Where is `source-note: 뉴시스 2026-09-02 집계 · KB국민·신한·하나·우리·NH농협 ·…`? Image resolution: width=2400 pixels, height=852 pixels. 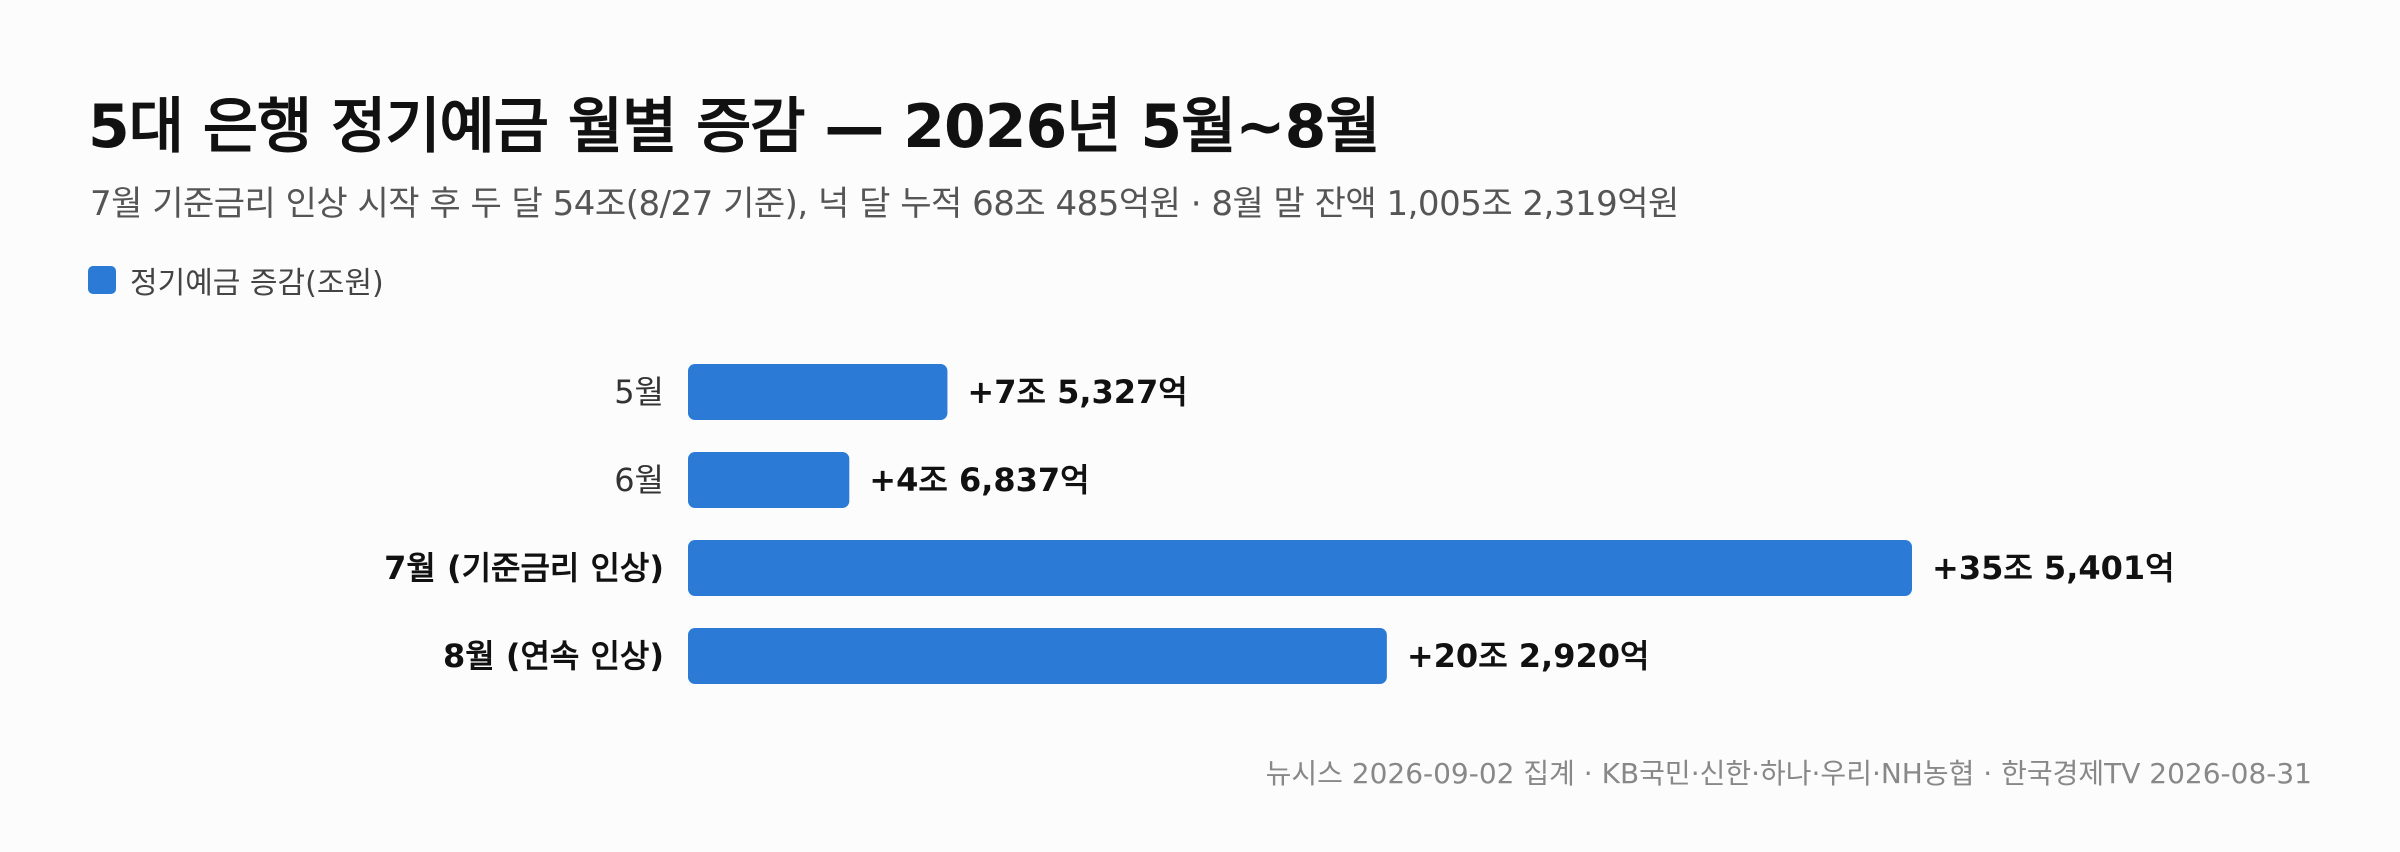
source-note: 뉴시스 2026-09-02 집계 · KB국민·신한·하나·우리·NH농협 ·… is located at coordinates (1788, 773).